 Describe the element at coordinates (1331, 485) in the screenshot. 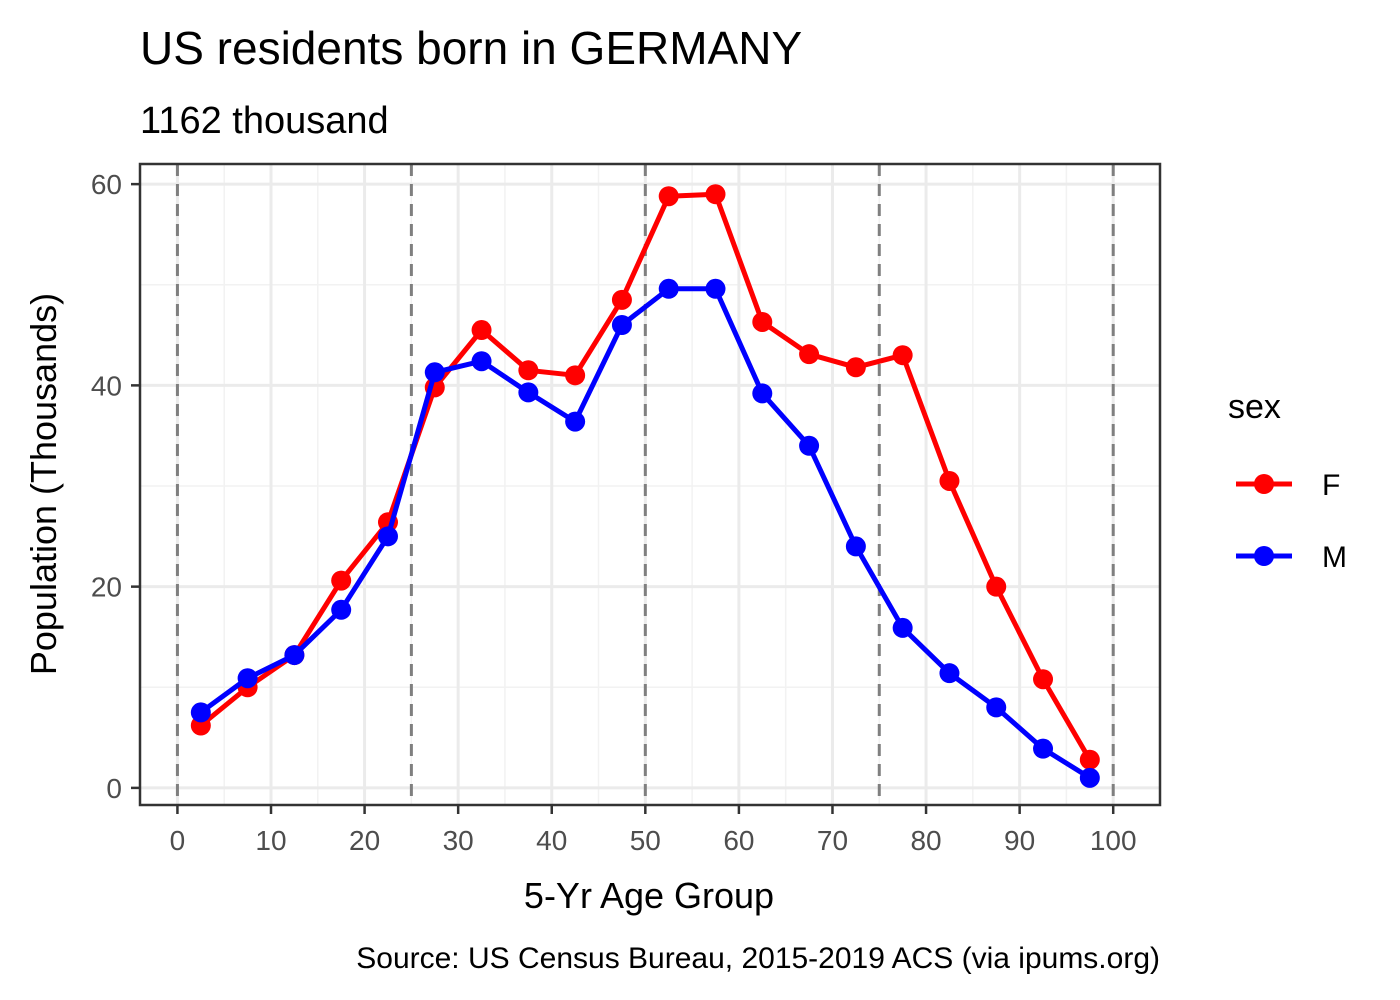

I see `legend-label-F: F` at that location.